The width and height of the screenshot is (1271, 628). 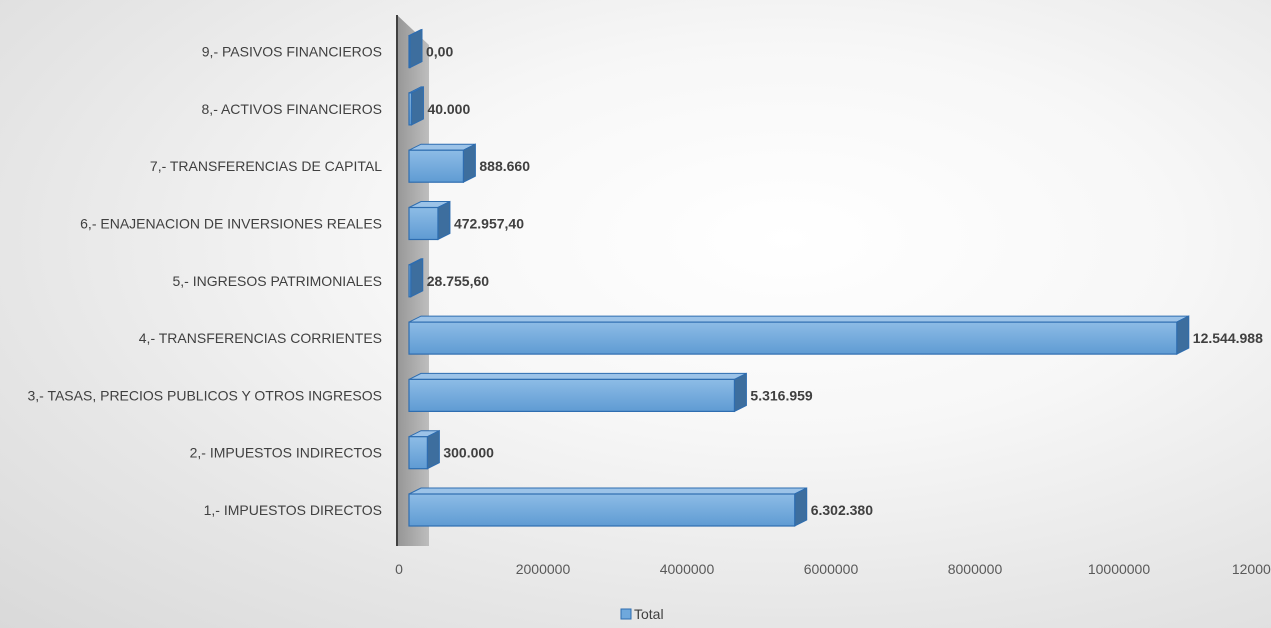 What do you see at coordinates (975, 569) in the screenshot?
I see `x-tick-label: 8000000` at bounding box center [975, 569].